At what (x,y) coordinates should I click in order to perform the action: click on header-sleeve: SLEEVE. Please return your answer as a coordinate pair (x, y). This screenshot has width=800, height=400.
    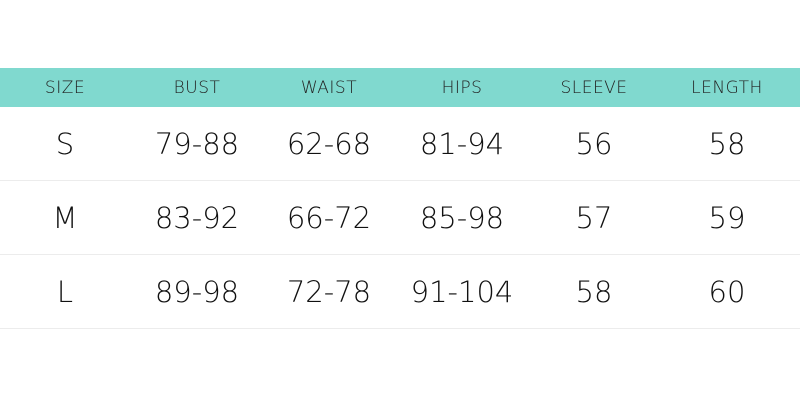
    Looking at the image, I should click on (594, 87).